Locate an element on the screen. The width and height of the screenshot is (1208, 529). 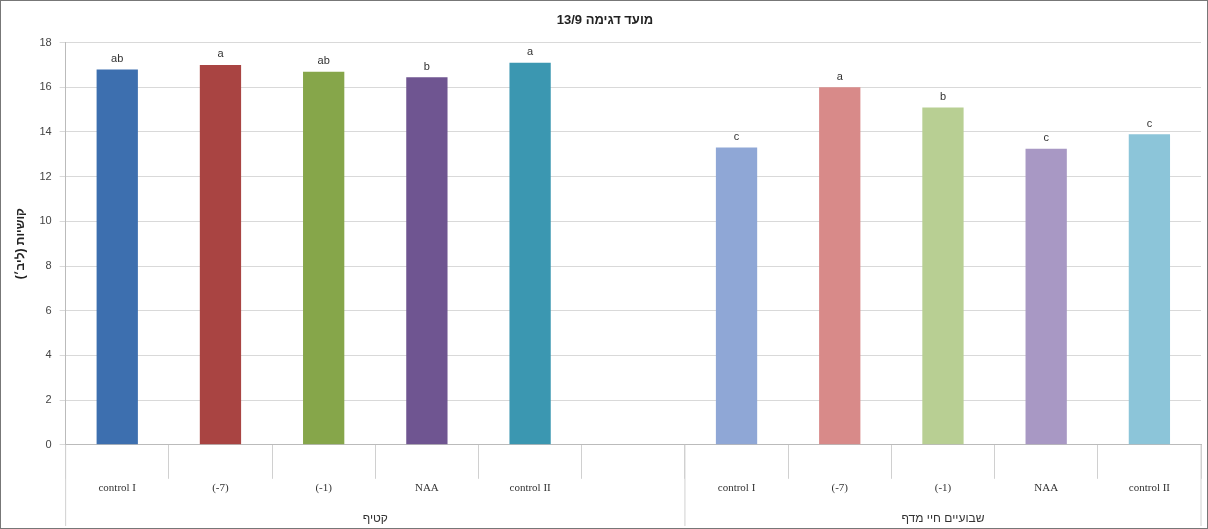
y-tick-label: 12 is located at coordinates (45, 175).